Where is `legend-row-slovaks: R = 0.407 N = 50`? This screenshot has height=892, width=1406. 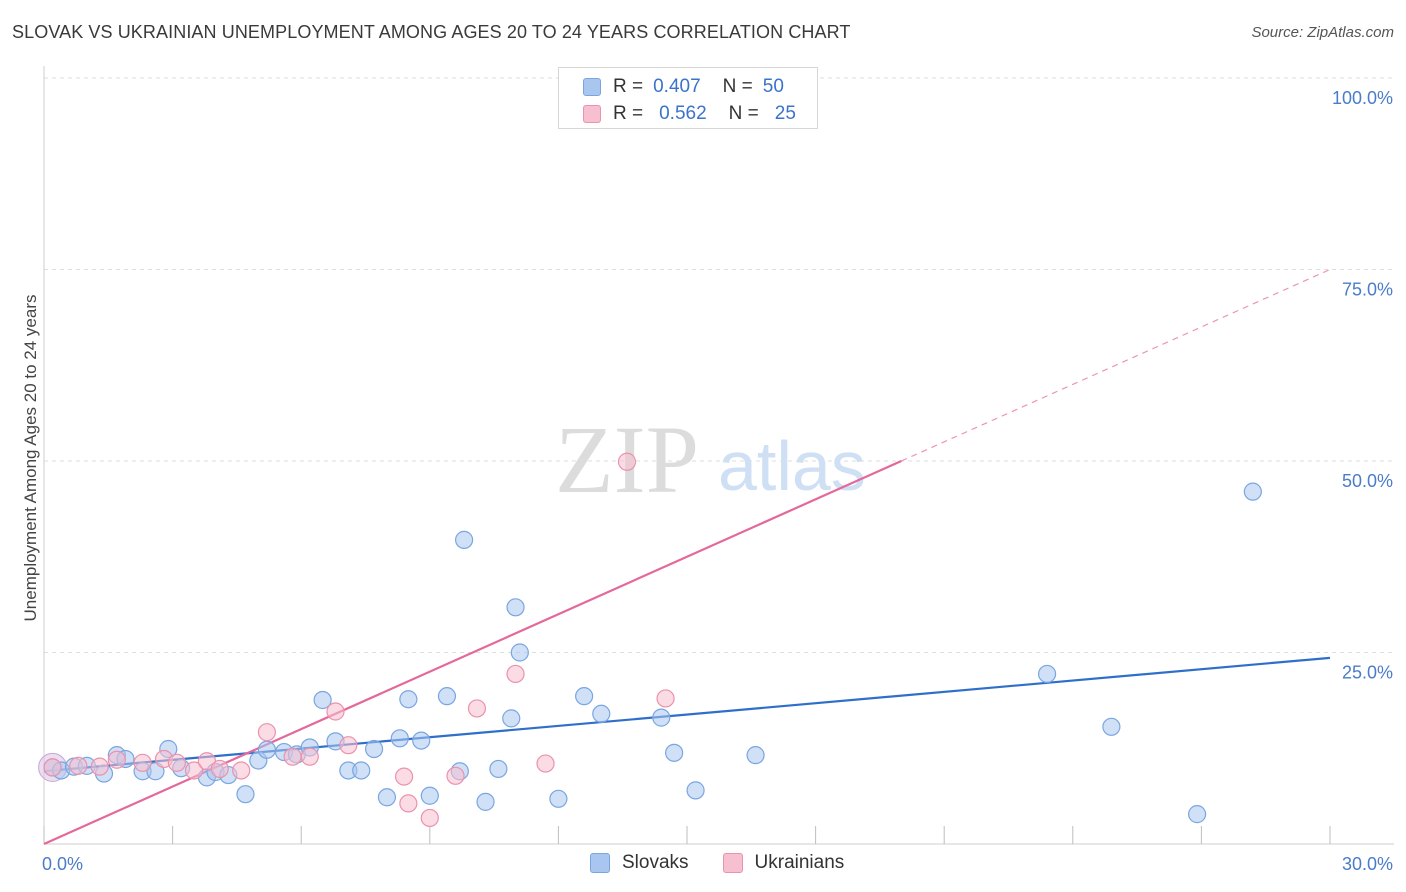
legend-row-slovaks: R = 0.407 N = 50 is located at coordinates (683, 87).